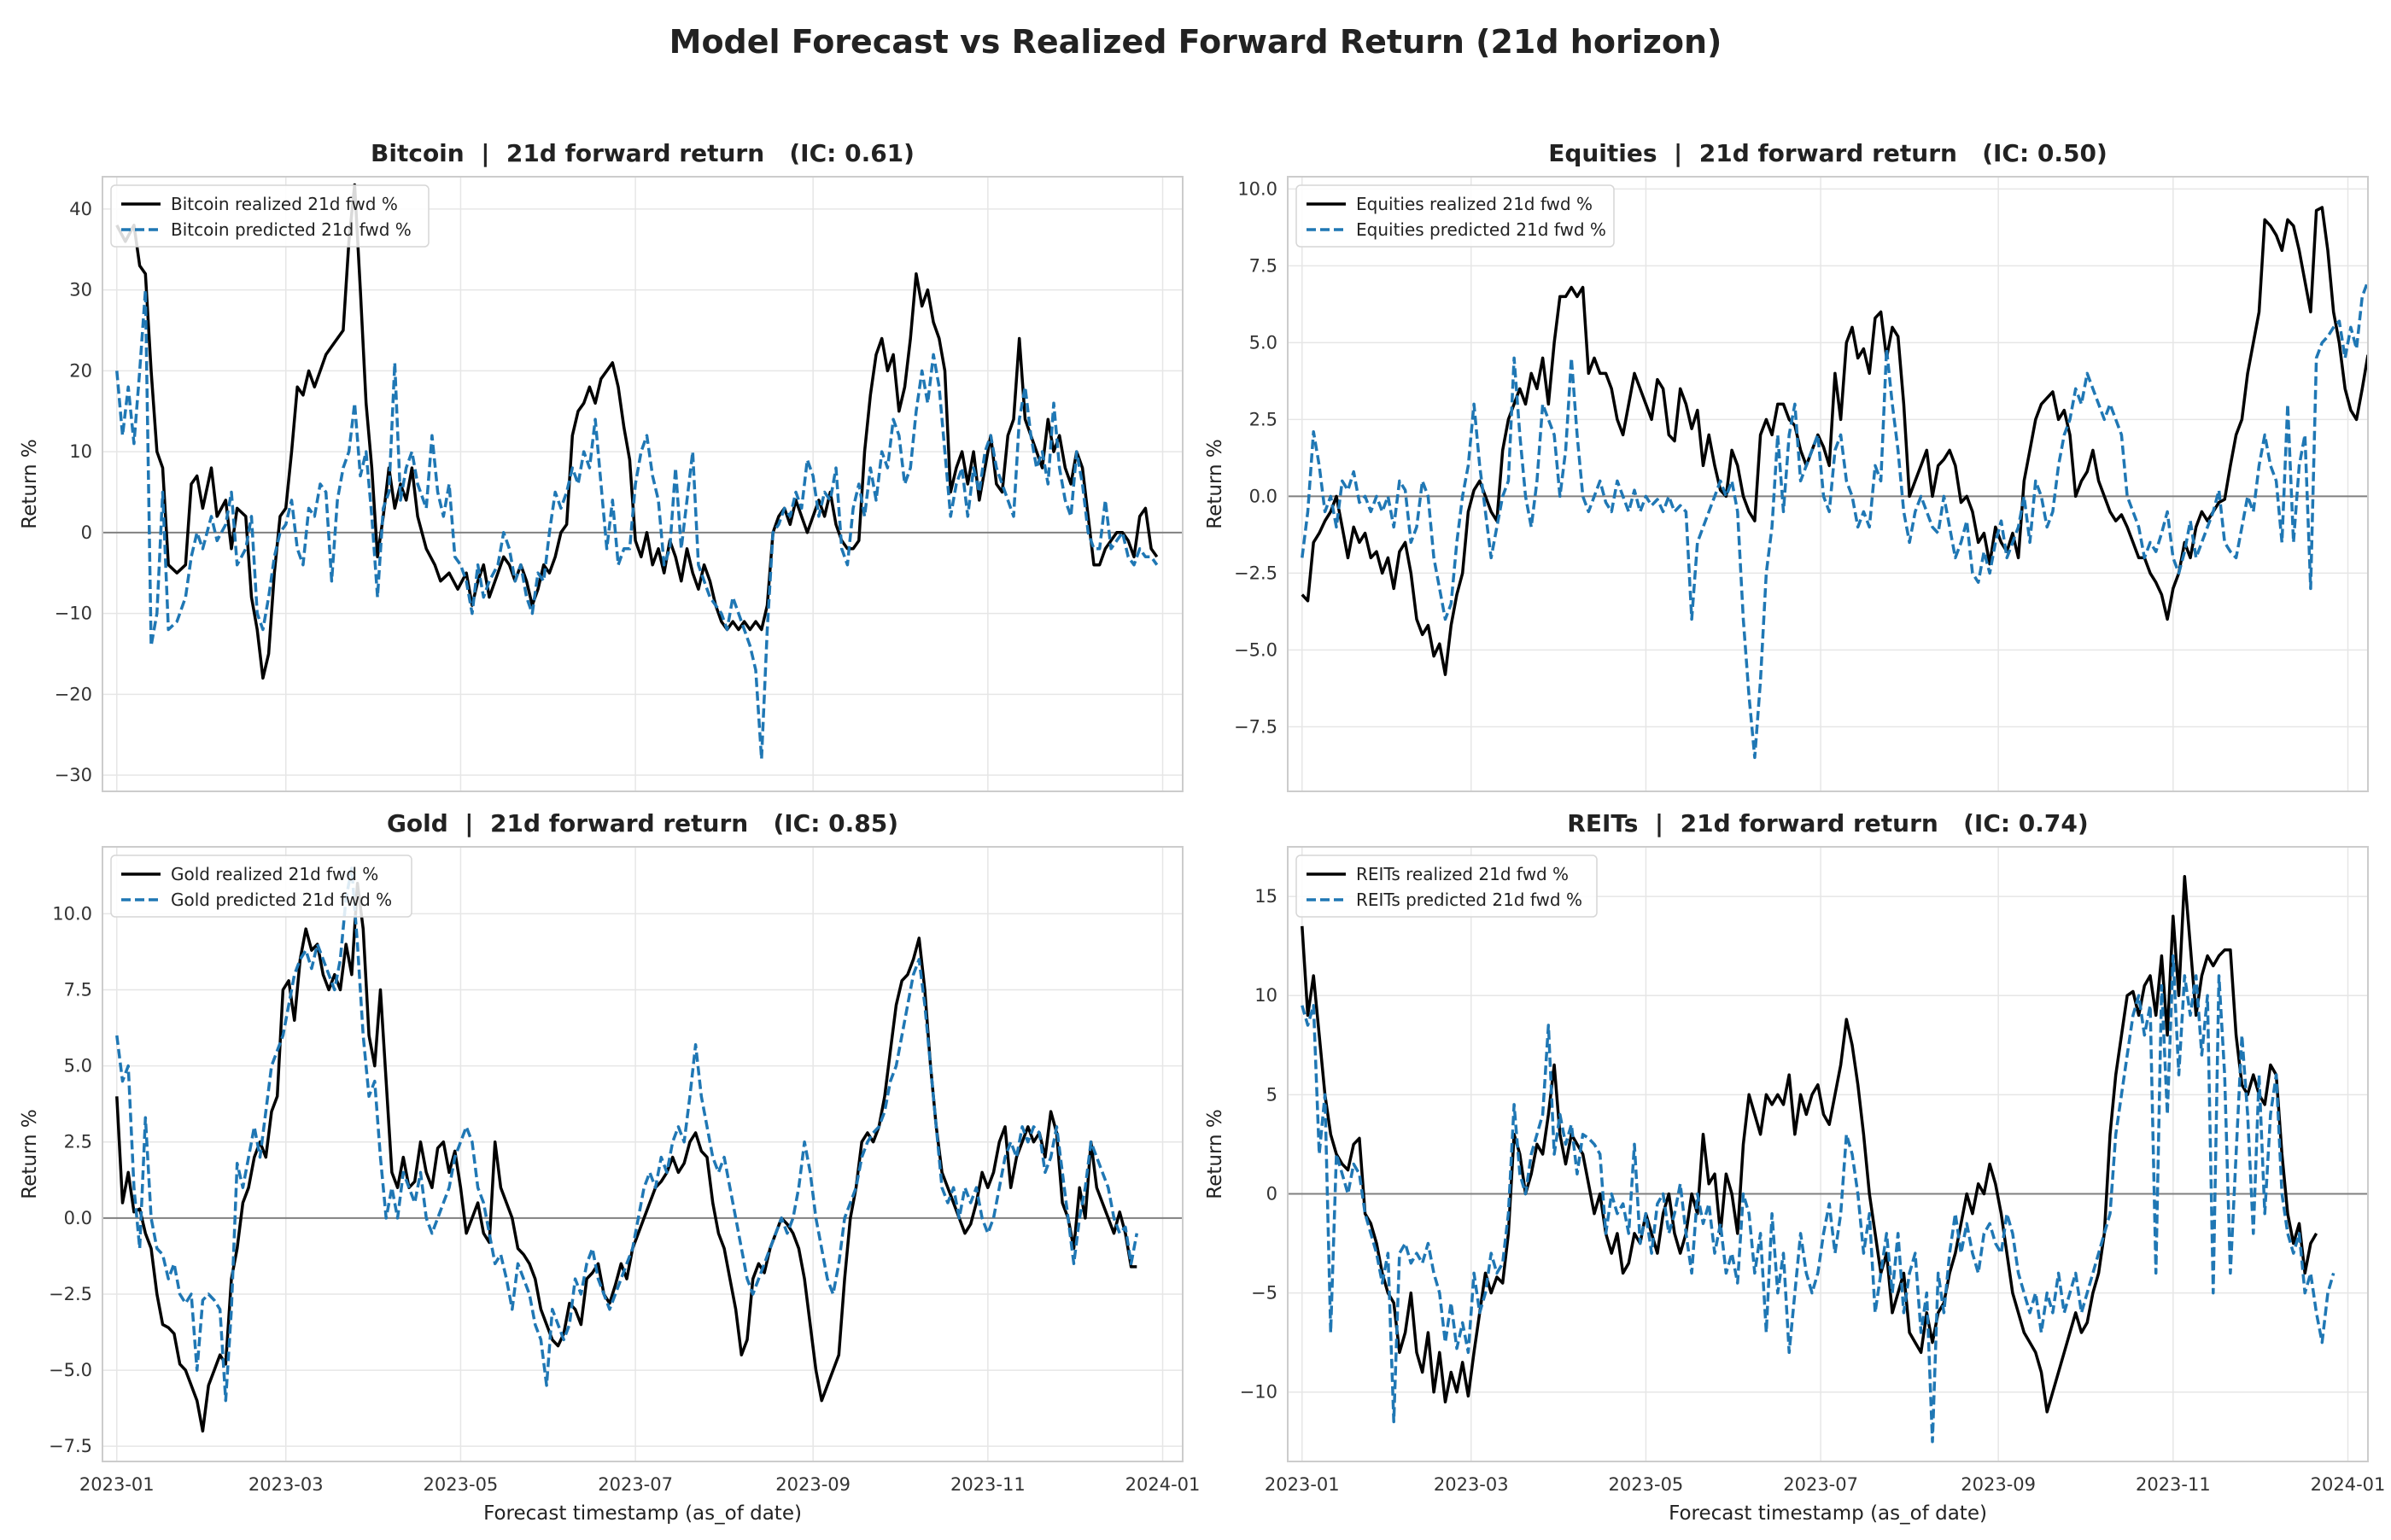  What do you see at coordinates (284, 204) in the screenshot?
I see `bitcoin-legend-label: Bitcoin realized 21d fwd %` at bounding box center [284, 204].